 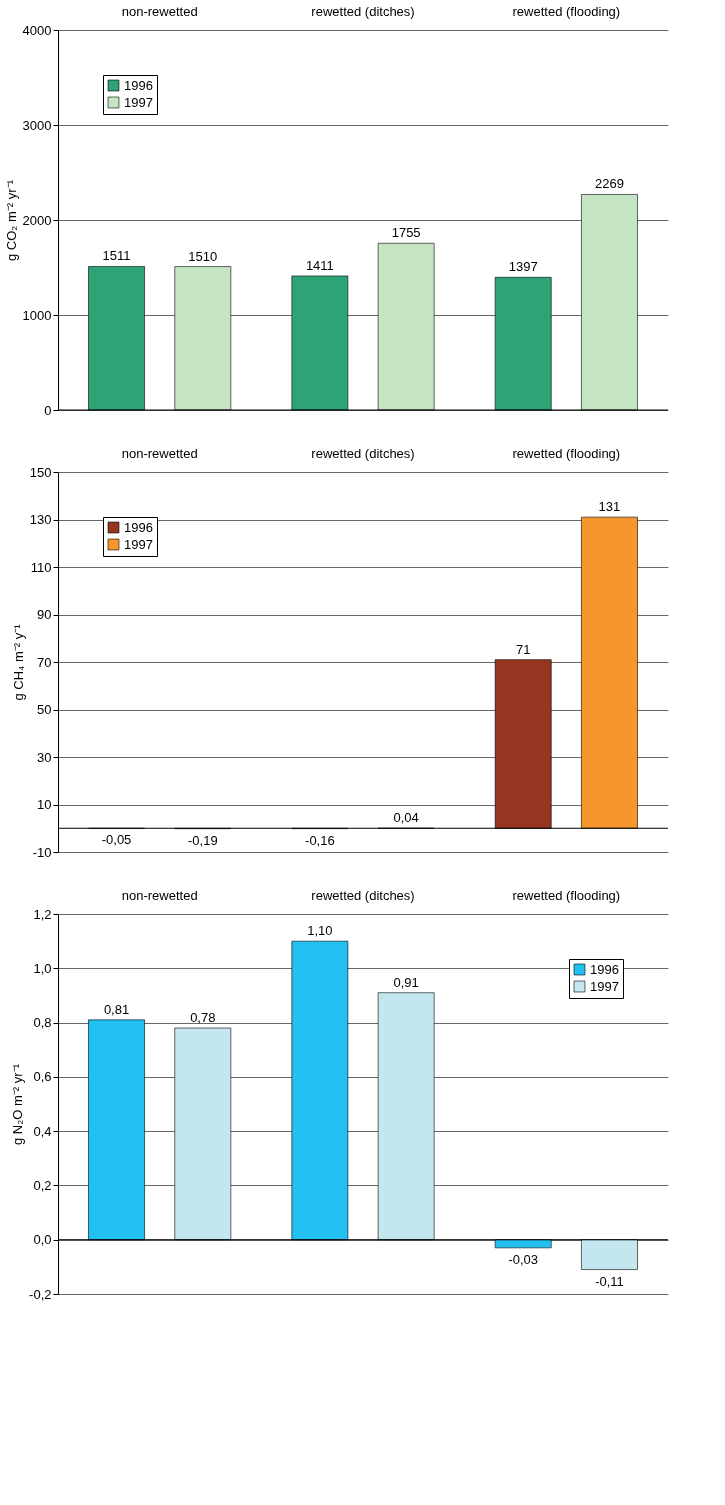 What do you see at coordinates (42, 1240) in the screenshot?
I see `y-tick-label: 0,0` at bounding box center [42, 1240].